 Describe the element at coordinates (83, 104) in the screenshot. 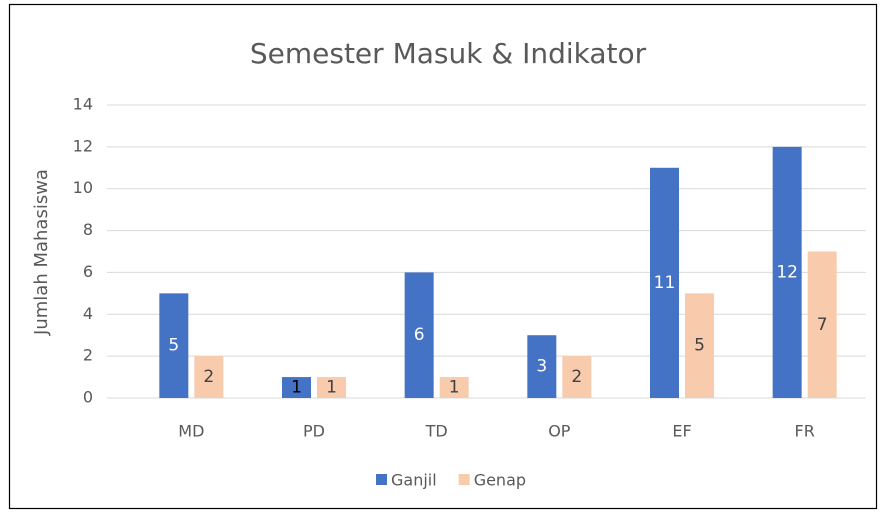

I see `y-tick-label: 14` at that location.